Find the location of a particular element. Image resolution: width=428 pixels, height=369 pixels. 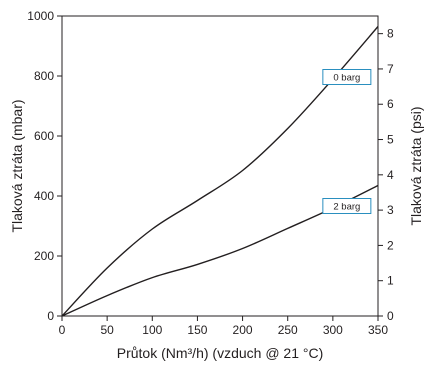

y-tick-label: 400 is located at coordinates (44, 196).